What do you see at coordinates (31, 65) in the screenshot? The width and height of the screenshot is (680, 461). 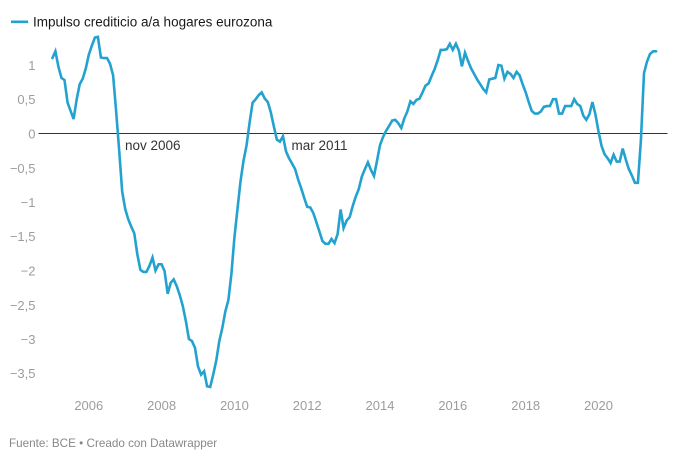 I see `svg-text: 1` at bounding box center [31, 65].